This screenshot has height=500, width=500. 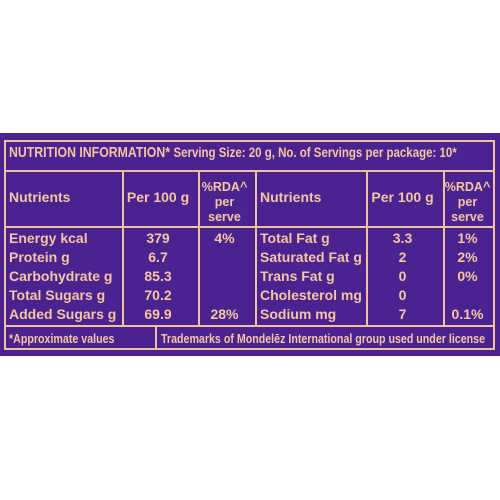 What do you see at coordinates (61, 276) in the screenshot?
I see `cell: Carbohydrate g` at bounding box center [61, 276].